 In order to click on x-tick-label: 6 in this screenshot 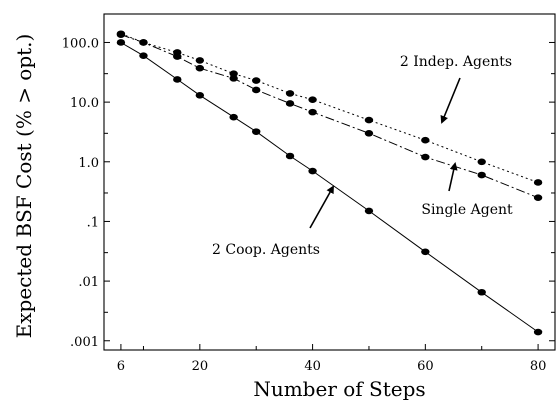, I will do `click(121, 366)`.